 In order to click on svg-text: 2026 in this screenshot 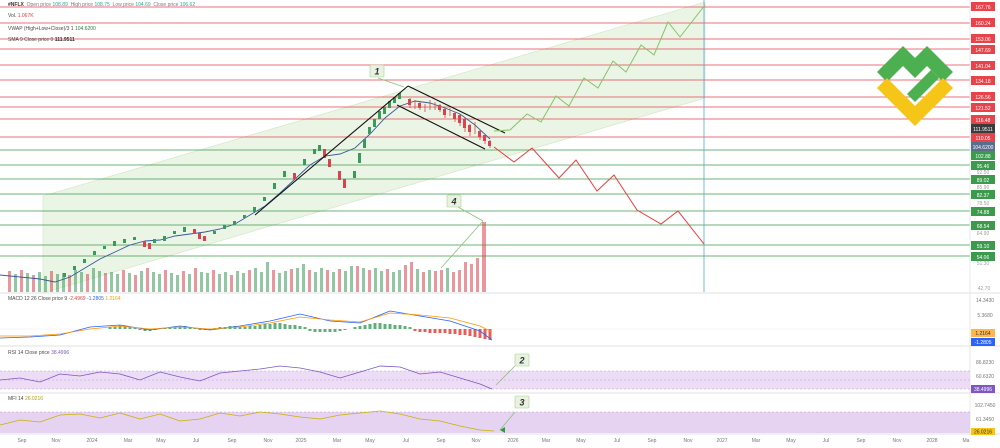, I will do `click(512, 441)`.